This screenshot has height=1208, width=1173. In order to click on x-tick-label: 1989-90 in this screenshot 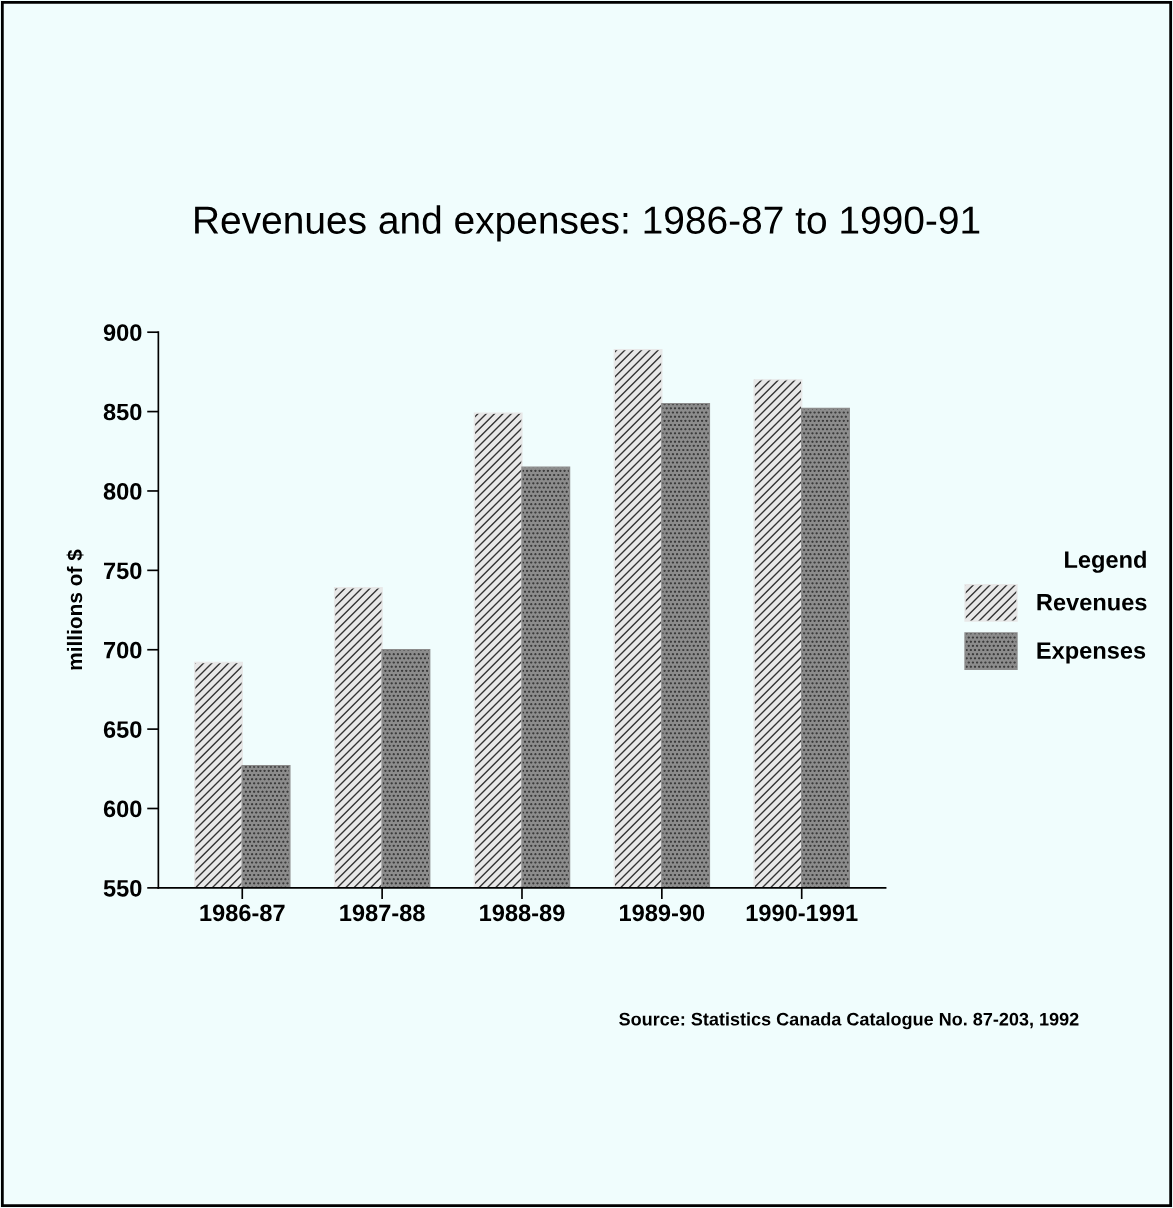, I will do `click(662, 913)`.